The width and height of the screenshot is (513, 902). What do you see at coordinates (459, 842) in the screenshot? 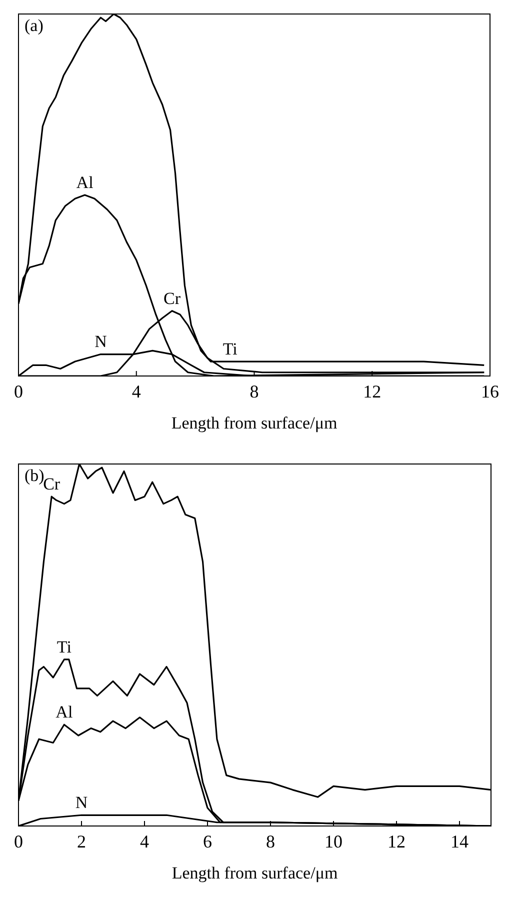
I see `x-tick-label: 14` at bounding box center [459, 842].